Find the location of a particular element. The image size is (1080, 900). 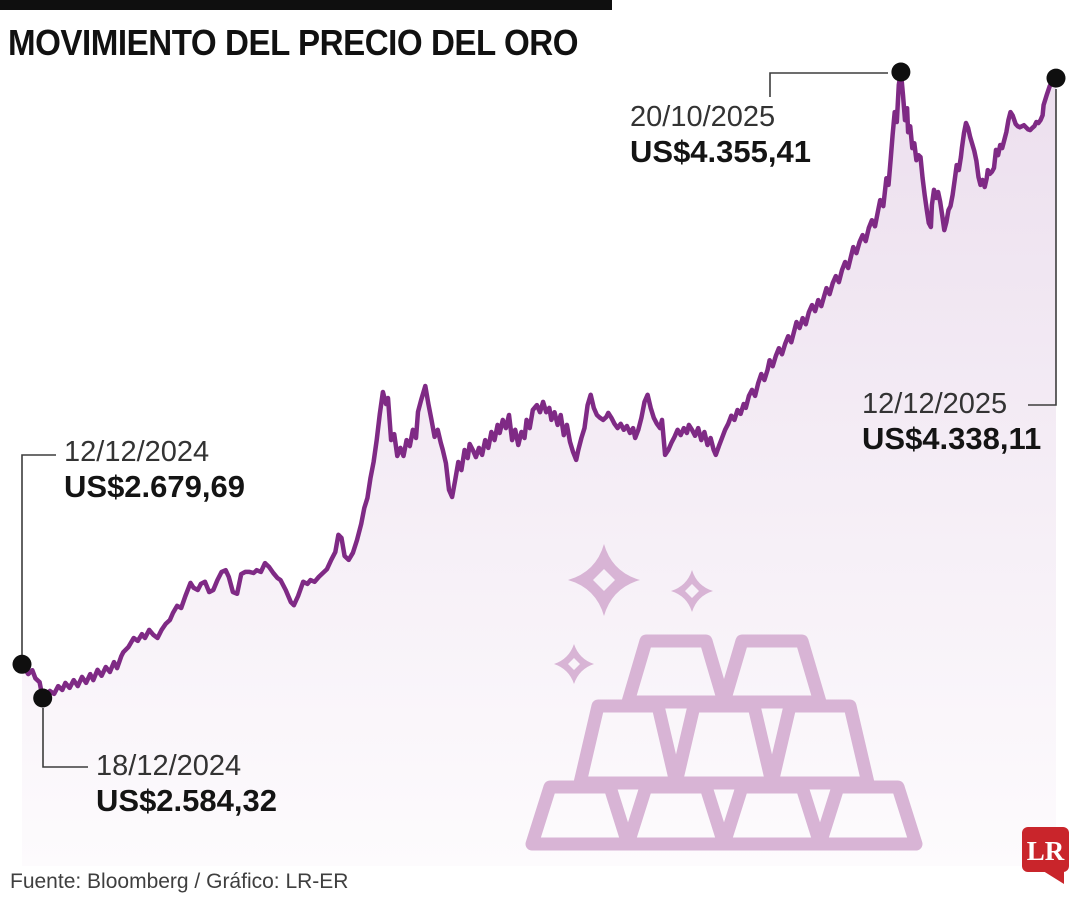

callout-end is located at coordinates (1042, 247).